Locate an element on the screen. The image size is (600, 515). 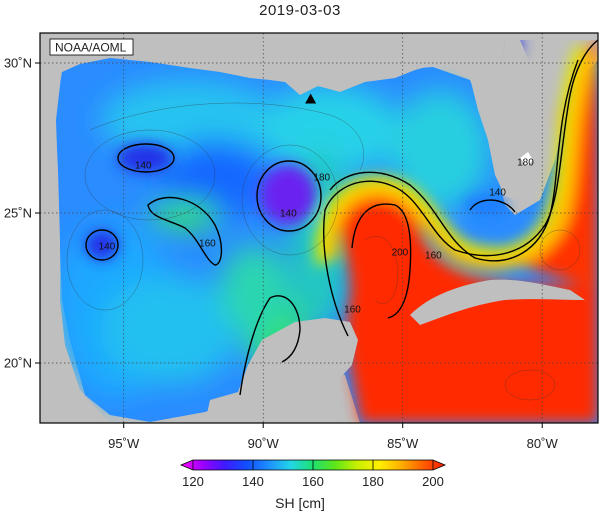
colorbar-ticks: 120 140 160 180 200 is located at coordinates (313, 474).